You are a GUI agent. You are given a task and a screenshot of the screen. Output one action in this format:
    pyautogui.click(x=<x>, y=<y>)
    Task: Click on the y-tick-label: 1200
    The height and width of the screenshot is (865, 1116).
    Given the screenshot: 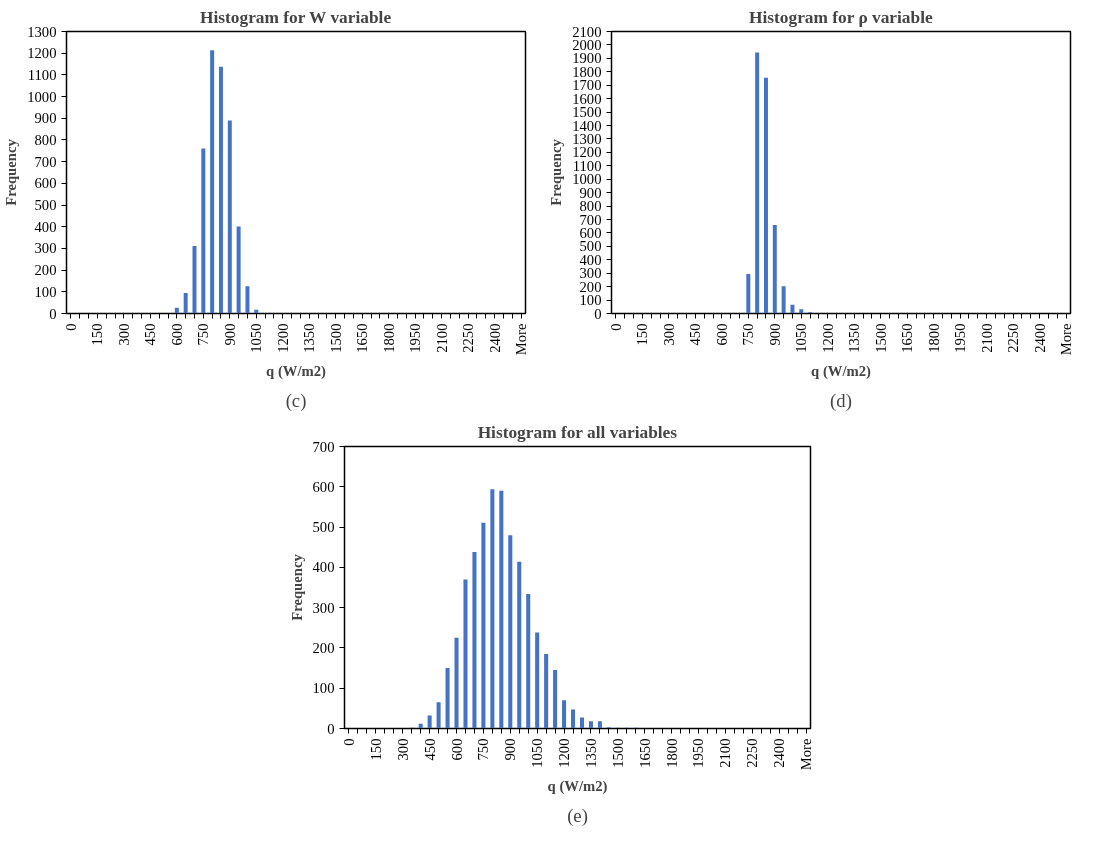 What is the action you would take?
    pyautogui.click(x=42, y=53)
    